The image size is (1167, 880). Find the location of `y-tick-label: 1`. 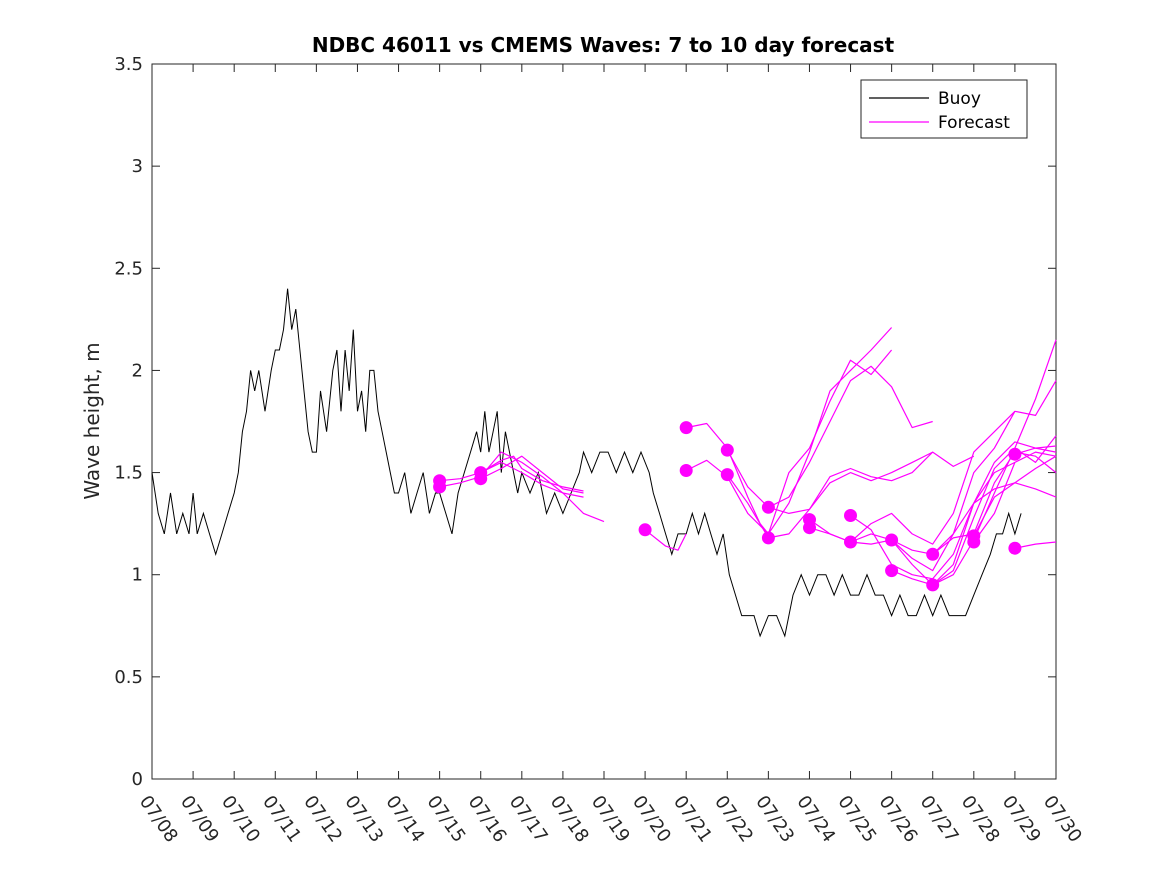

y-tick-label: 1 is located at coordinates (137, 575).